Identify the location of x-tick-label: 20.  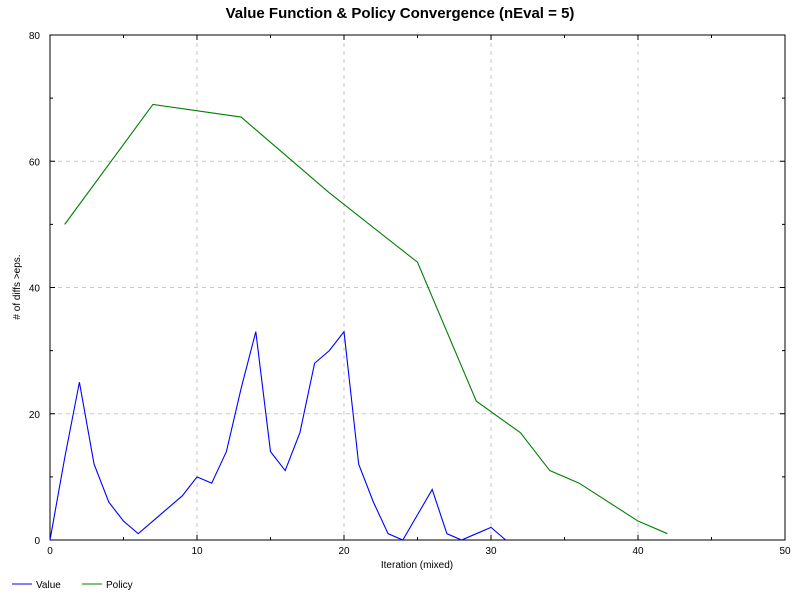
(344, 551).